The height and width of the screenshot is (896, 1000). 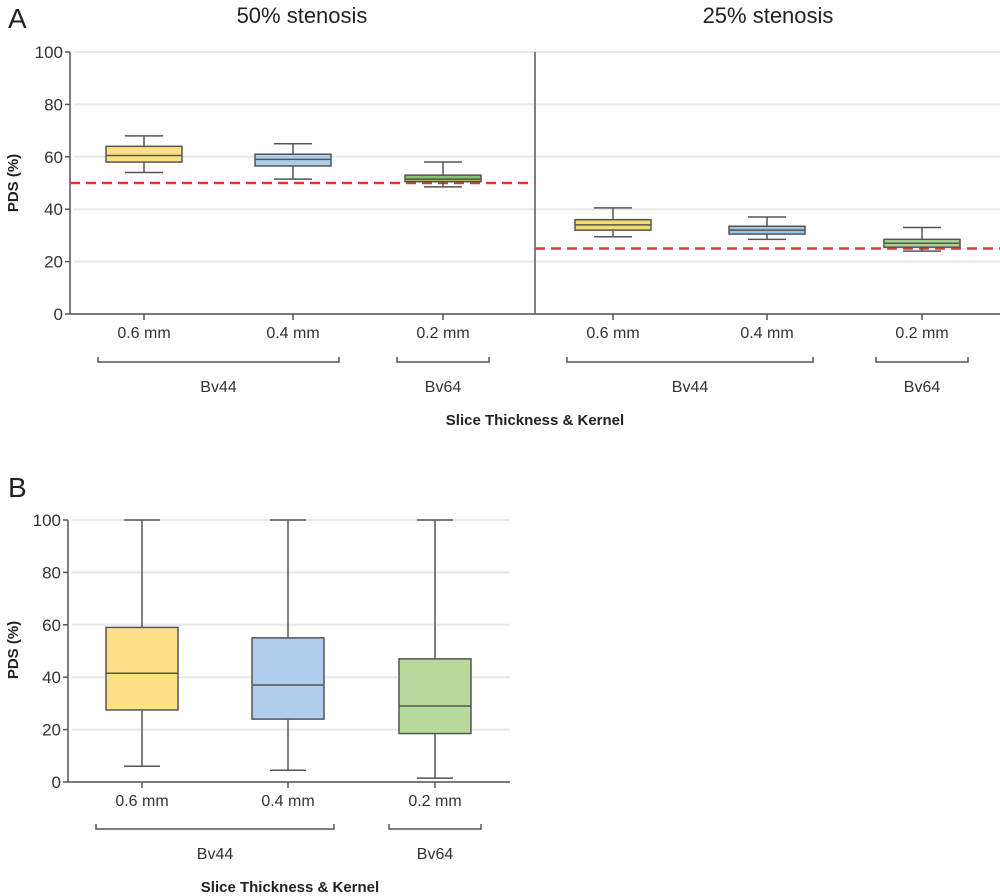 I want to click on a-50-x-tick-label: 0.2 mm, so click(x=442, y=333).